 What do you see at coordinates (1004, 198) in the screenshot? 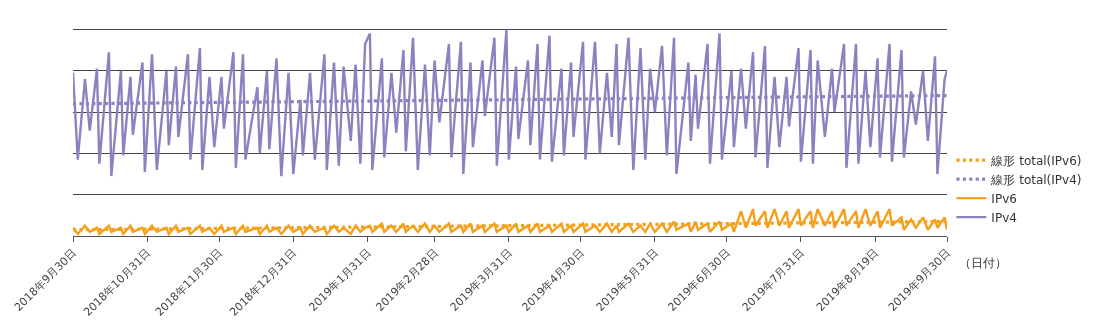
I see `legend-label: IPv6` at bounding box center [1004, 198].